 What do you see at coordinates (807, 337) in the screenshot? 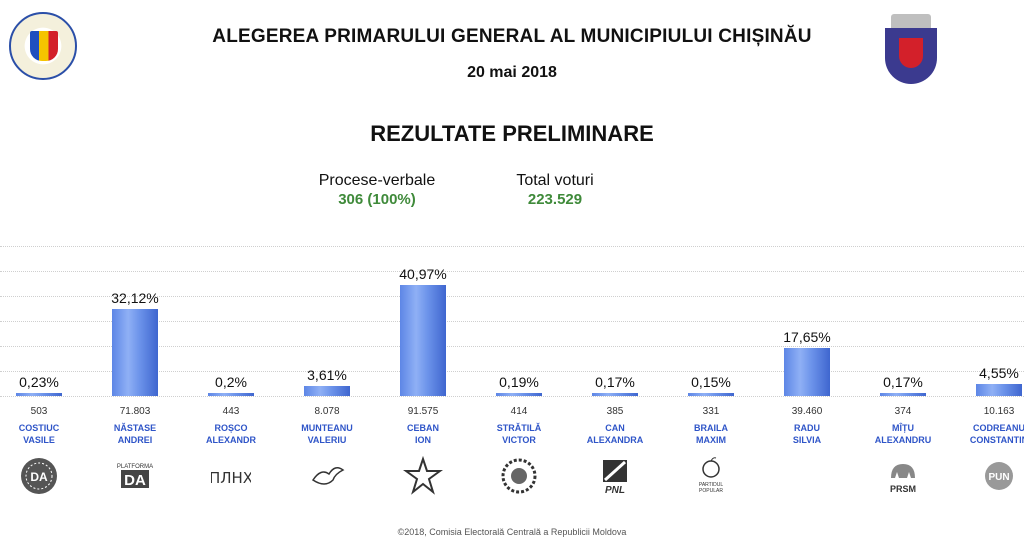
I see `data-label: 17,65%` at bounding box center [807, 337].